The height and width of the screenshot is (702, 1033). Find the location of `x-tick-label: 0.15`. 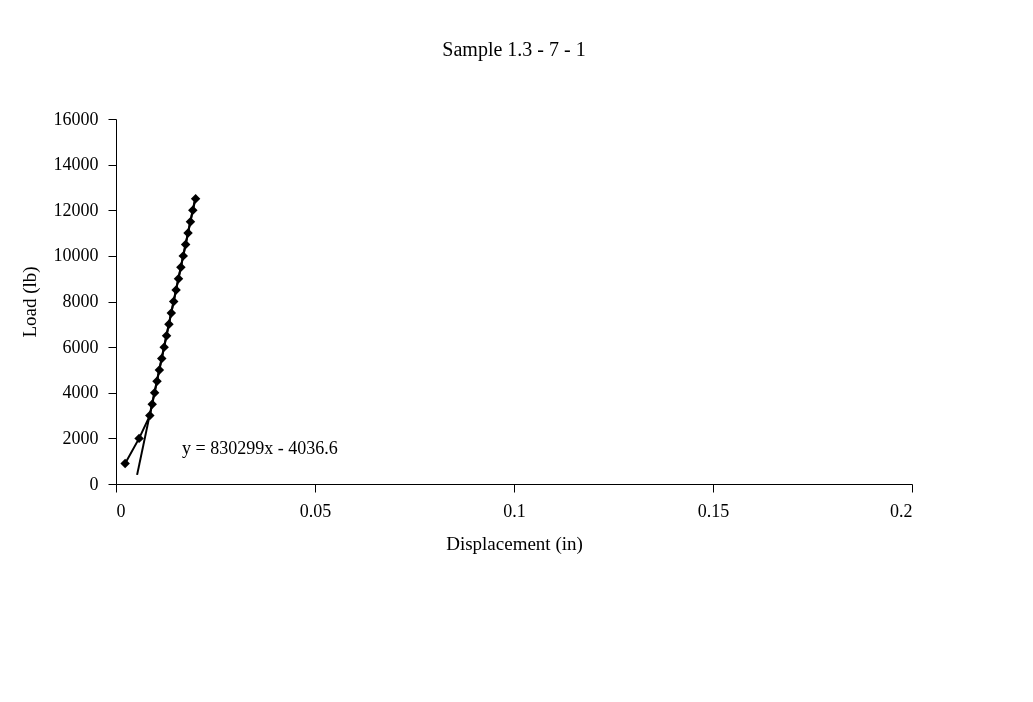

x-tick-label: 0.15 is located at coordinates (713, 510).